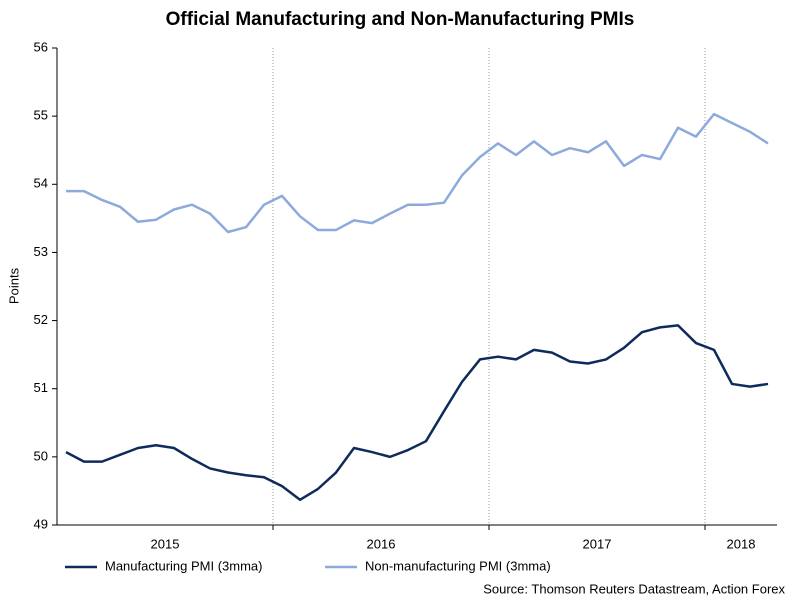 This screenshot has height=600, width=800. I want to click on y-axis-label: Points, so click(13, 285).